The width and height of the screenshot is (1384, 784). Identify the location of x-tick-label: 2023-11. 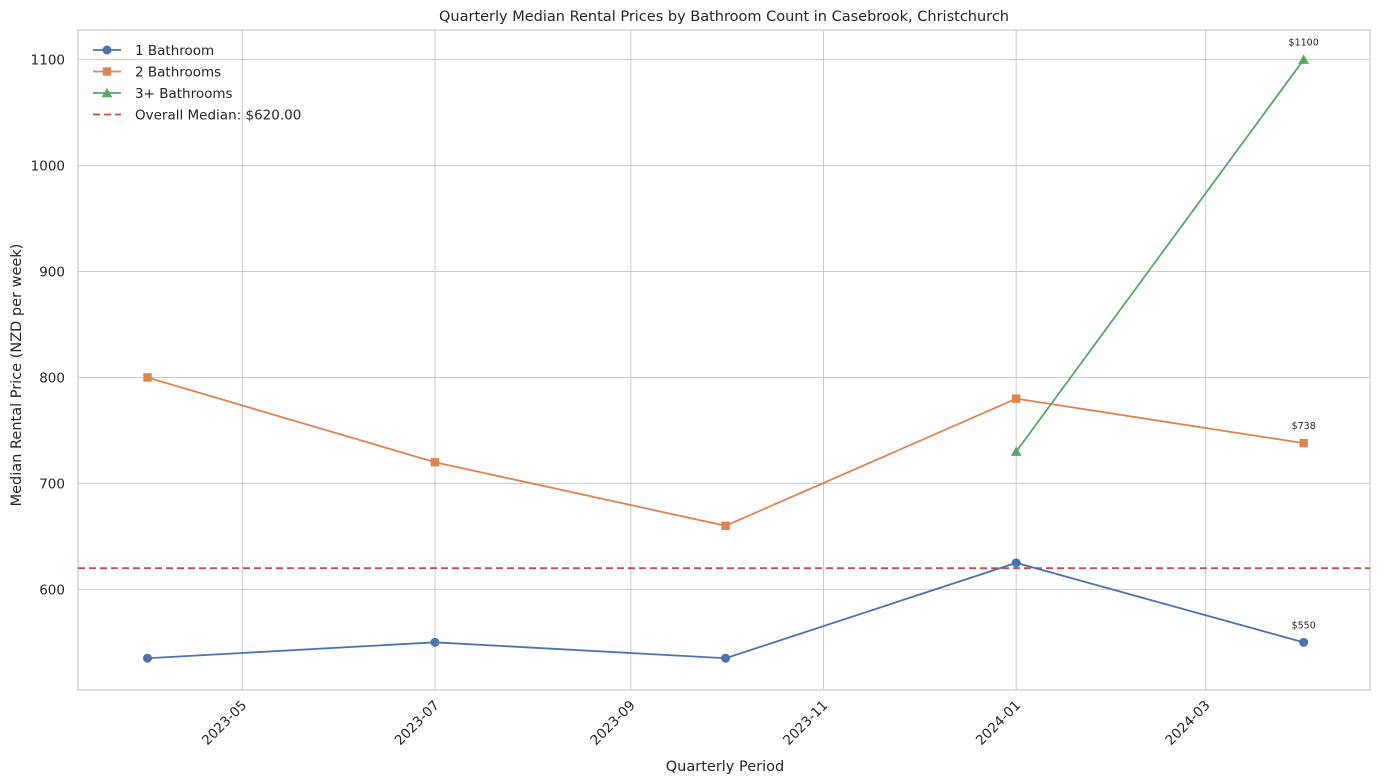
(805, 723).